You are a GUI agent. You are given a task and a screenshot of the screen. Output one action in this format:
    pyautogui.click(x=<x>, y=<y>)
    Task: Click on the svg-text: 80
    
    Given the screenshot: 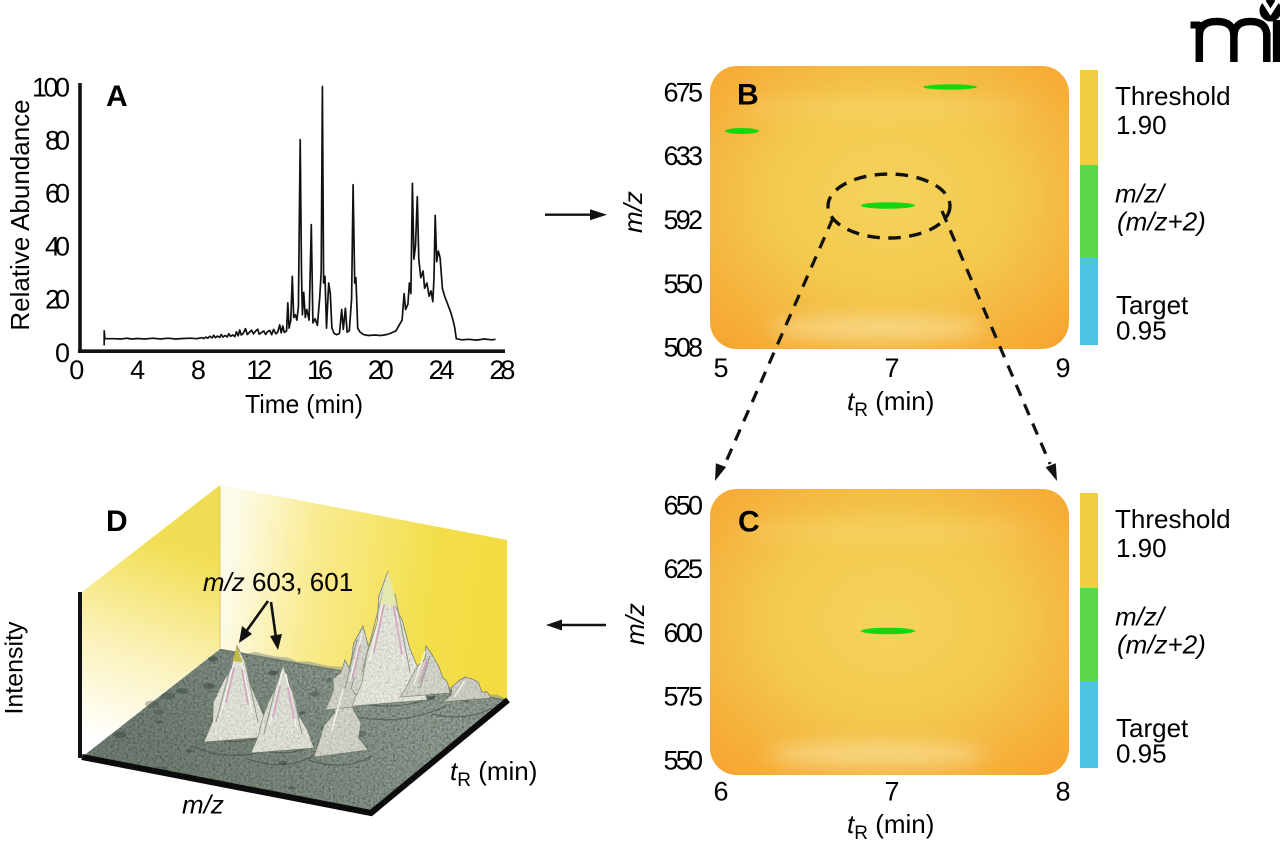 What is the action you would take?
    pyautogui.click(x=57, y=140)
    